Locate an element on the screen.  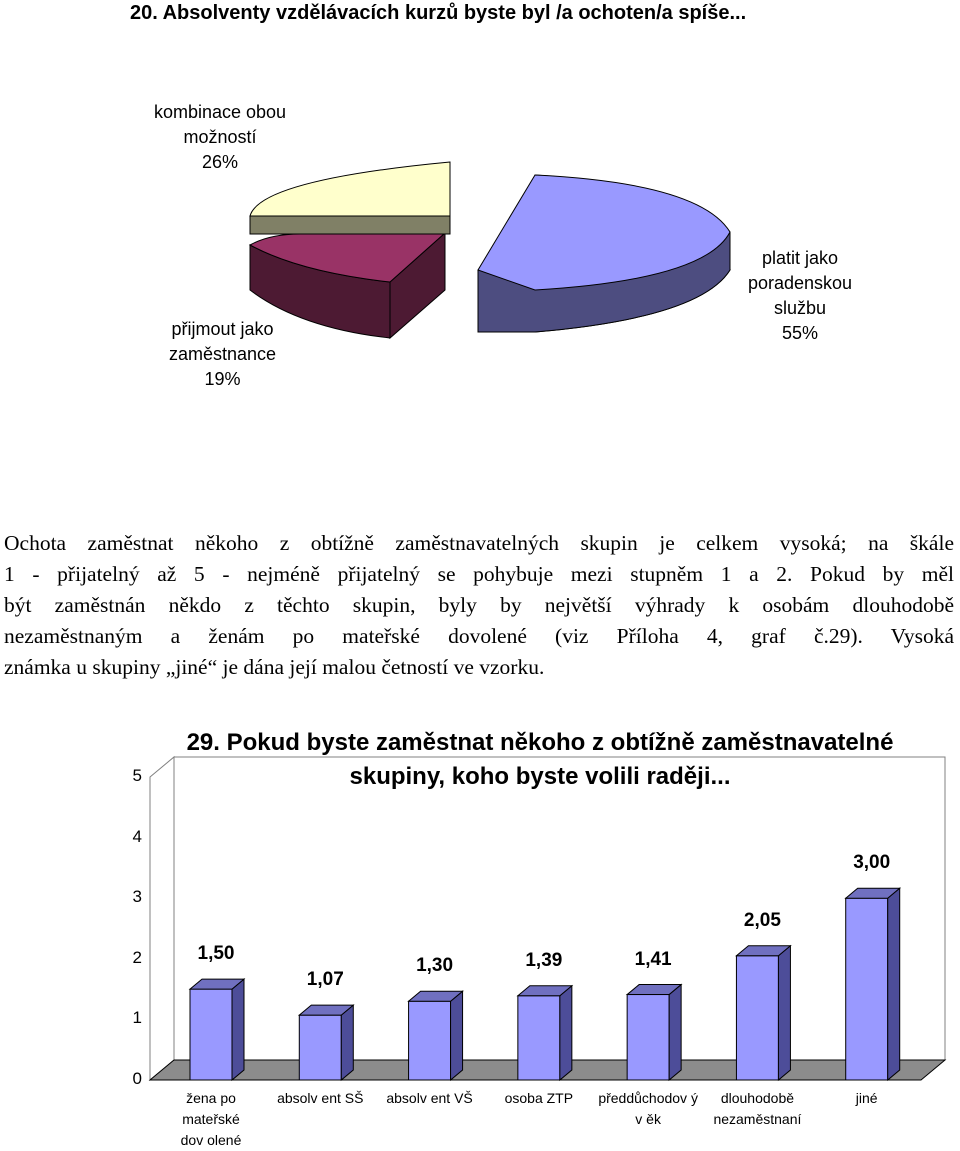
category-label: absolv ent VŠ is located at coordinates (430, 1098).